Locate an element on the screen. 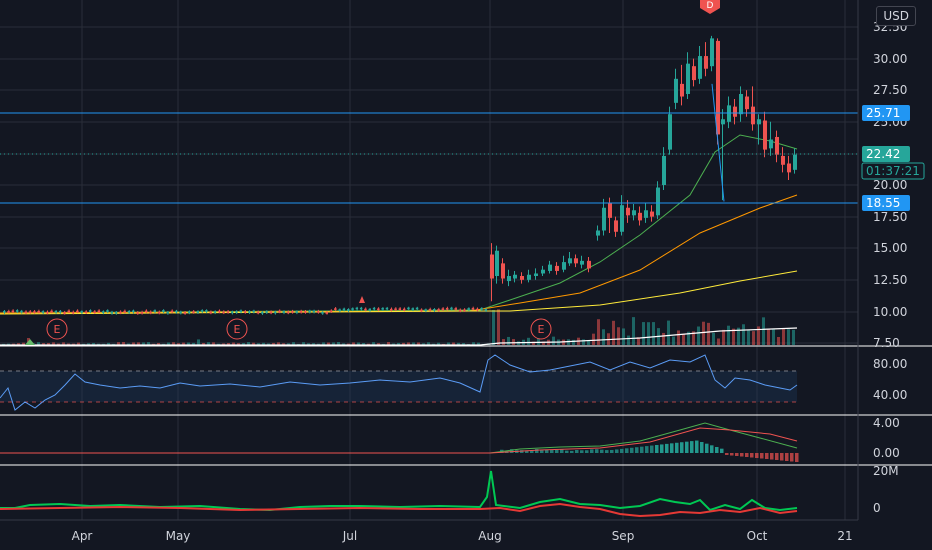  flow-tick-label: 0 is located at coordinates (877, 508).